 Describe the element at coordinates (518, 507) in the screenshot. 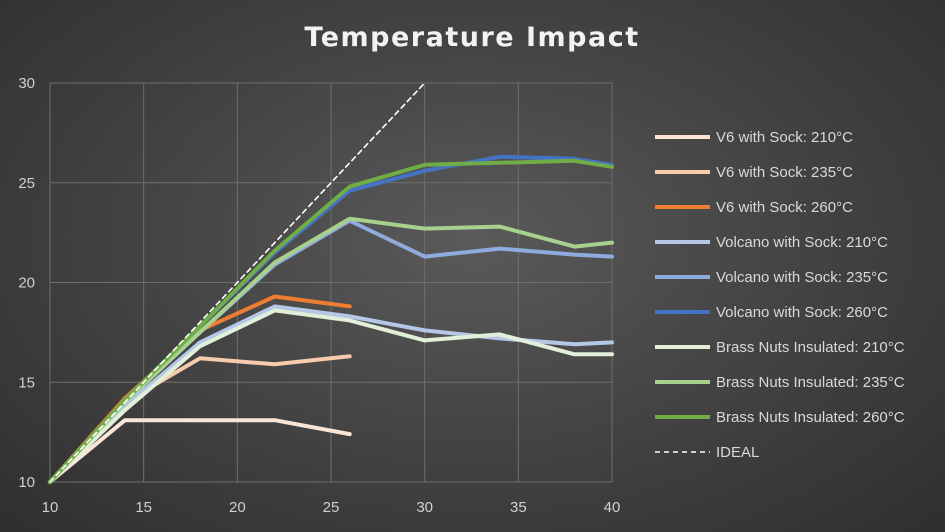

I see `x-tick-label: 35` at that location.